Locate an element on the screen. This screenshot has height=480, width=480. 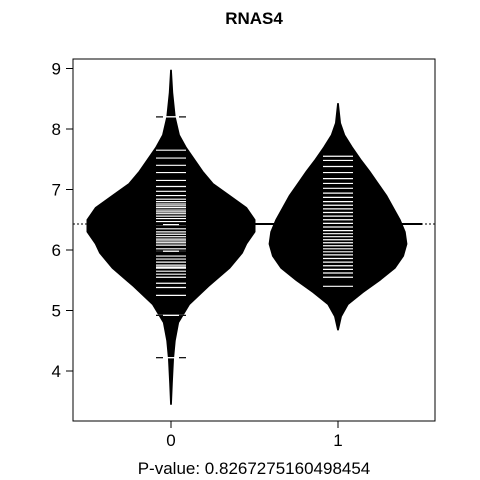
x-axis-label: P-value: 0.8267275160498454 is located at coordinates (254, 468).